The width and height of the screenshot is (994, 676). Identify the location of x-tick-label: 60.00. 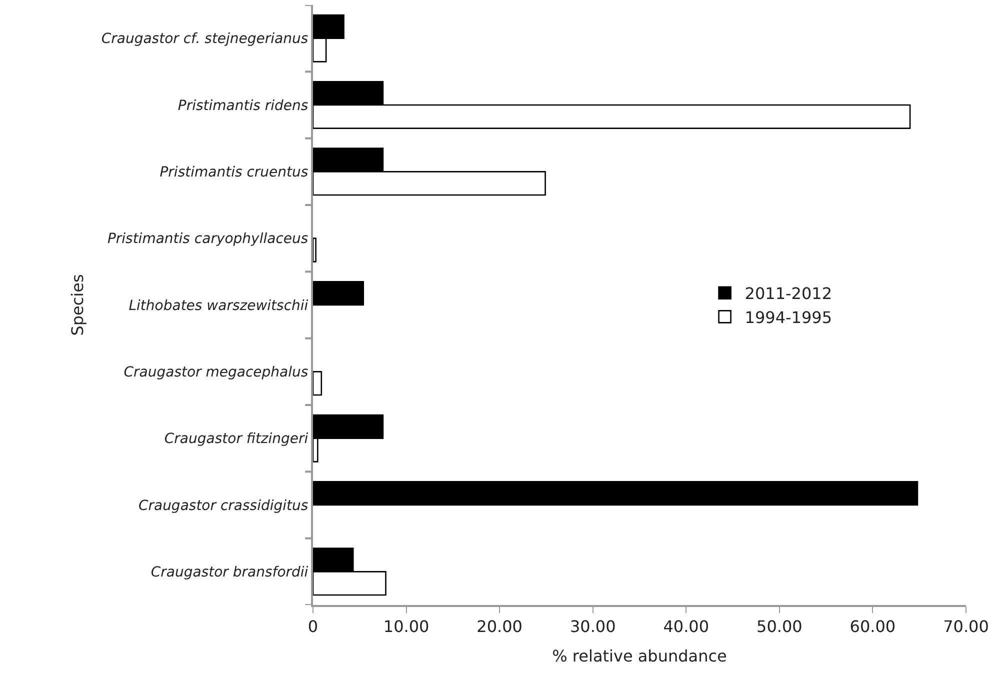
(873, 626).